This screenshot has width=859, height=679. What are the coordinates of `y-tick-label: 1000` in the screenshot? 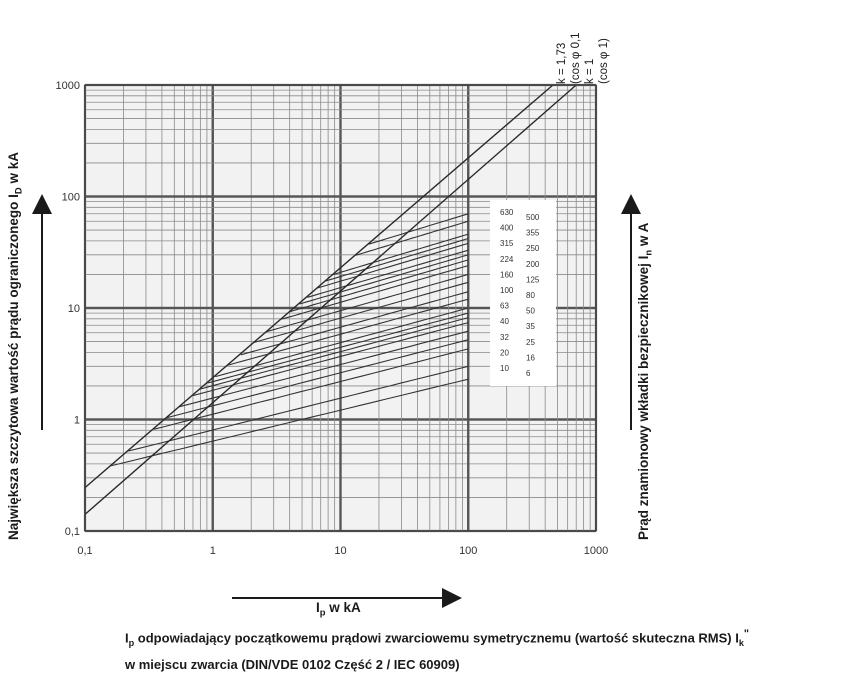 It's located at (68, 86).